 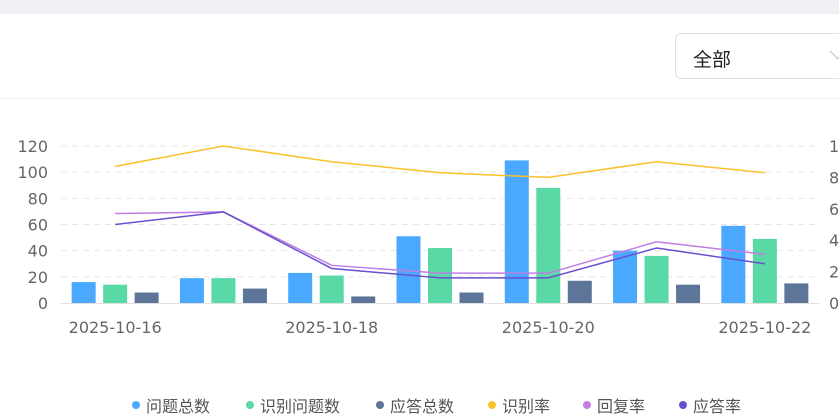 I want to click on legend-label: 问题总数, so click(x=178, y=406).